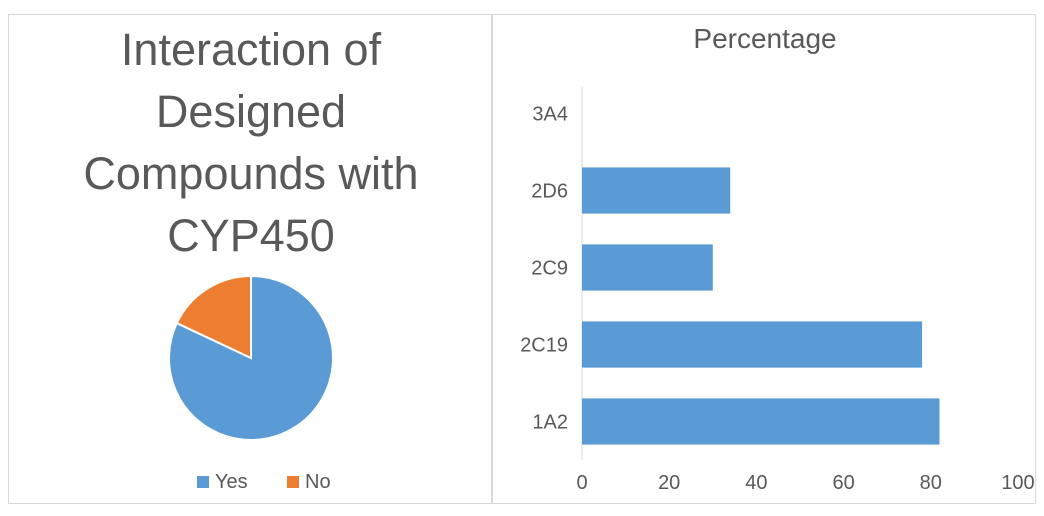 This screenshot has width=1044, height=516. Describe the element at coordinates (756, 483) in the screenshot. I see `x-tick-label-40: 40` at that location.